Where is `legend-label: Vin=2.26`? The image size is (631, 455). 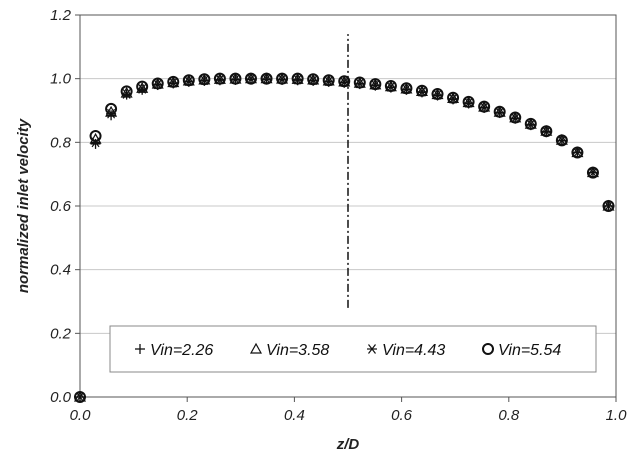
legend-label: Vin=2.26 is located at coordinates (181, 350).